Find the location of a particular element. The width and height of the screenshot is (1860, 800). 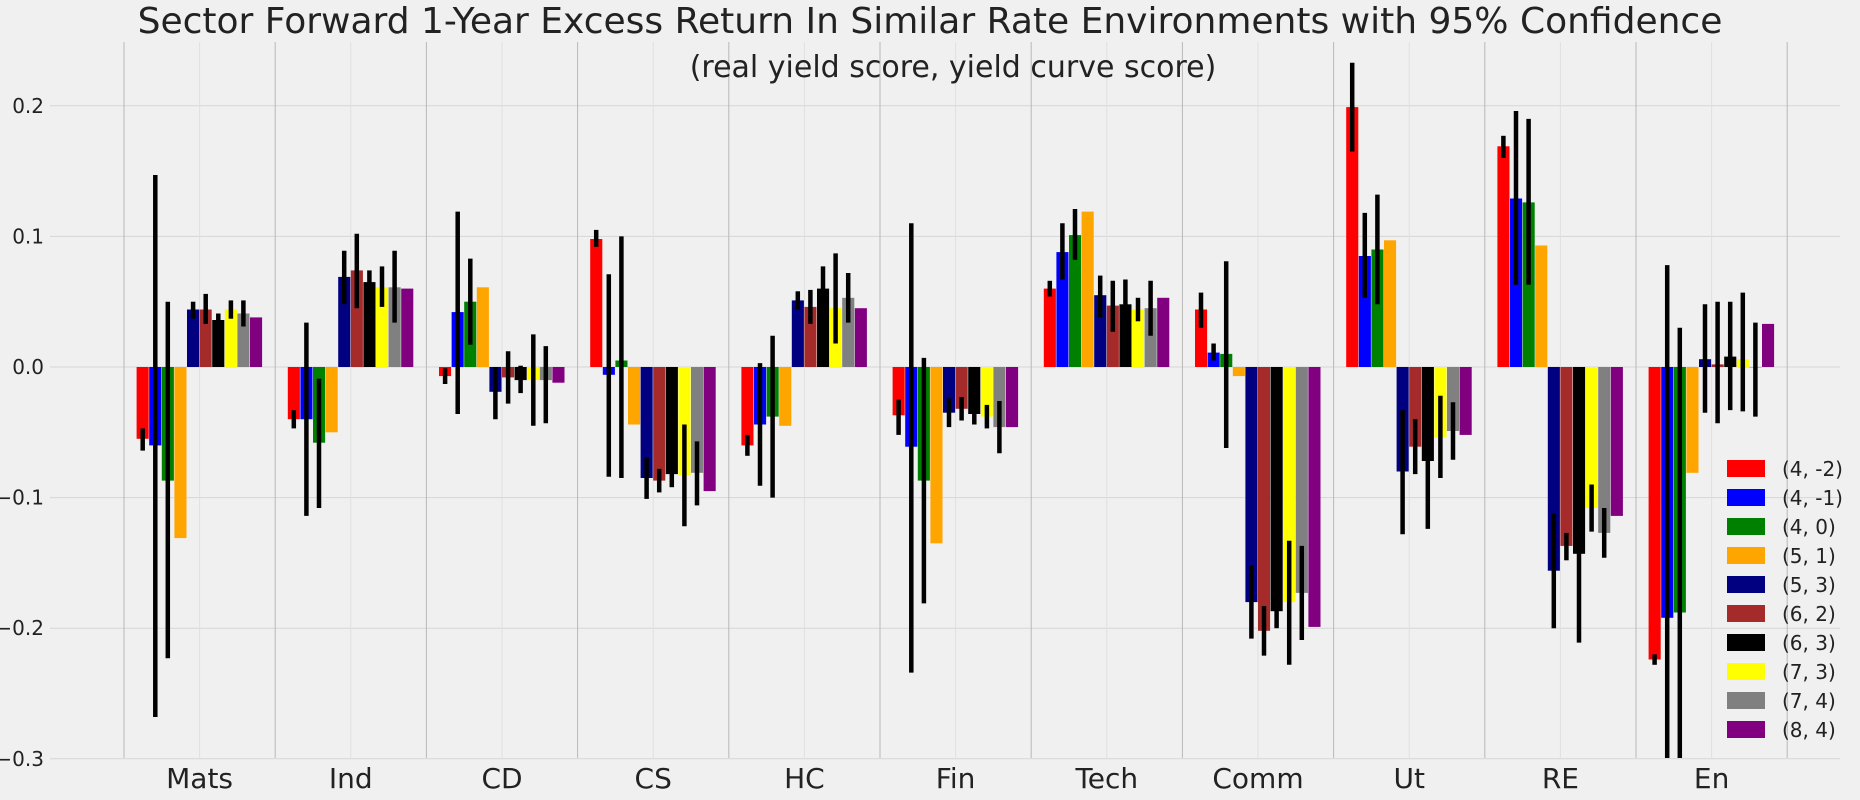

y-tick-label: 0.0 is located at coordinates (28, 367).